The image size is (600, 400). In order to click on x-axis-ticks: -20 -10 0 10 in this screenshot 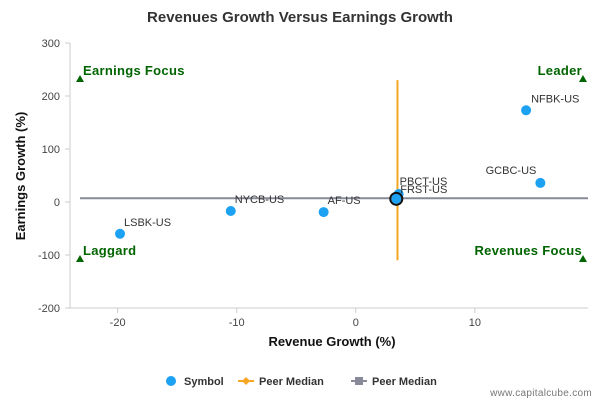, I will do `click(295, 318)`.